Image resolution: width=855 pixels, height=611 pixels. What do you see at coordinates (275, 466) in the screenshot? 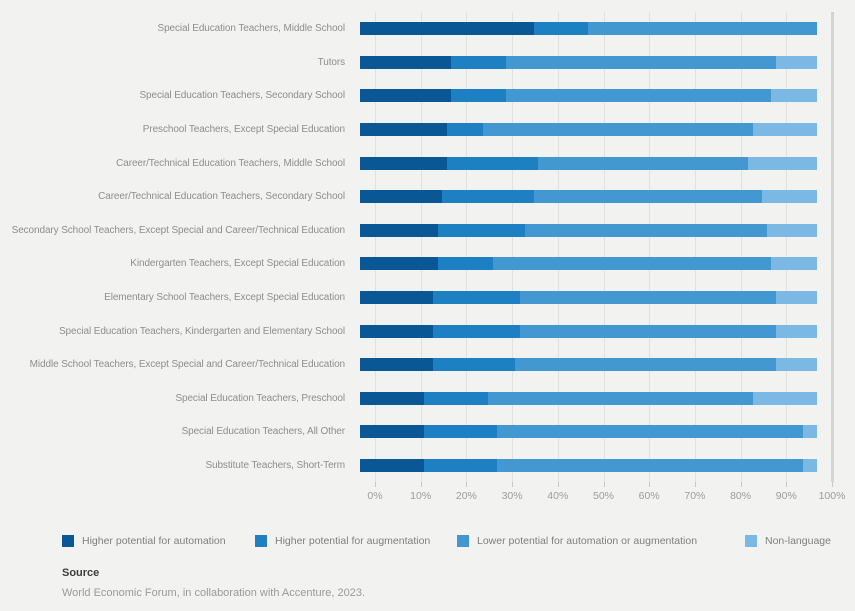
I see `category-label: Substitute Teachers, Short-Term` at bounding box center [275, 466].